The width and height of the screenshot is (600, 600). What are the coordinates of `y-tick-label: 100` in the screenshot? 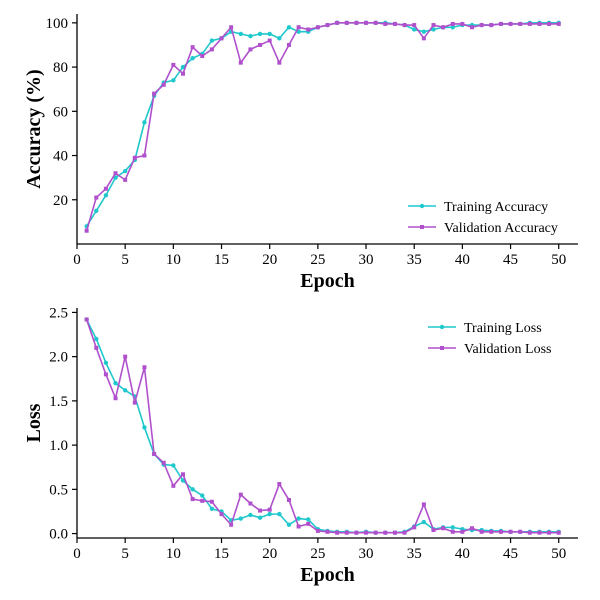 It's located at (57, 24).